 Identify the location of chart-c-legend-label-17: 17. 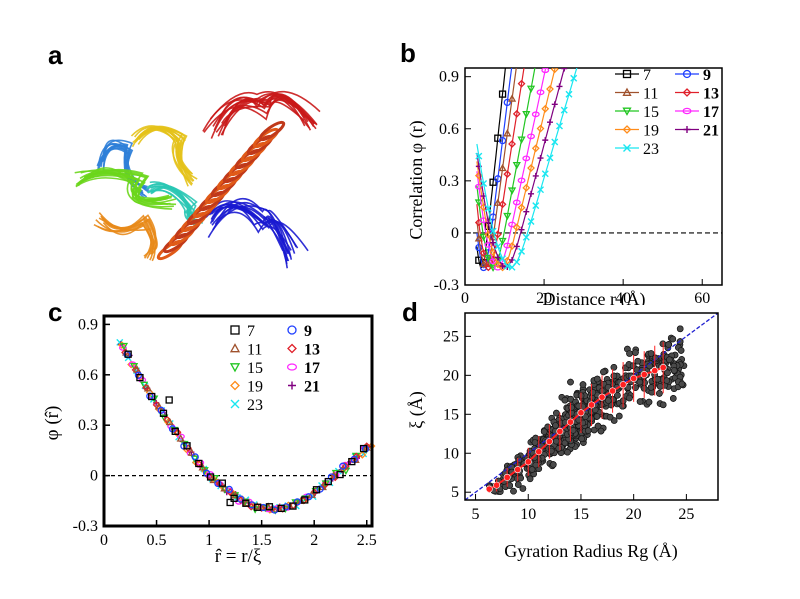
(312, 368).